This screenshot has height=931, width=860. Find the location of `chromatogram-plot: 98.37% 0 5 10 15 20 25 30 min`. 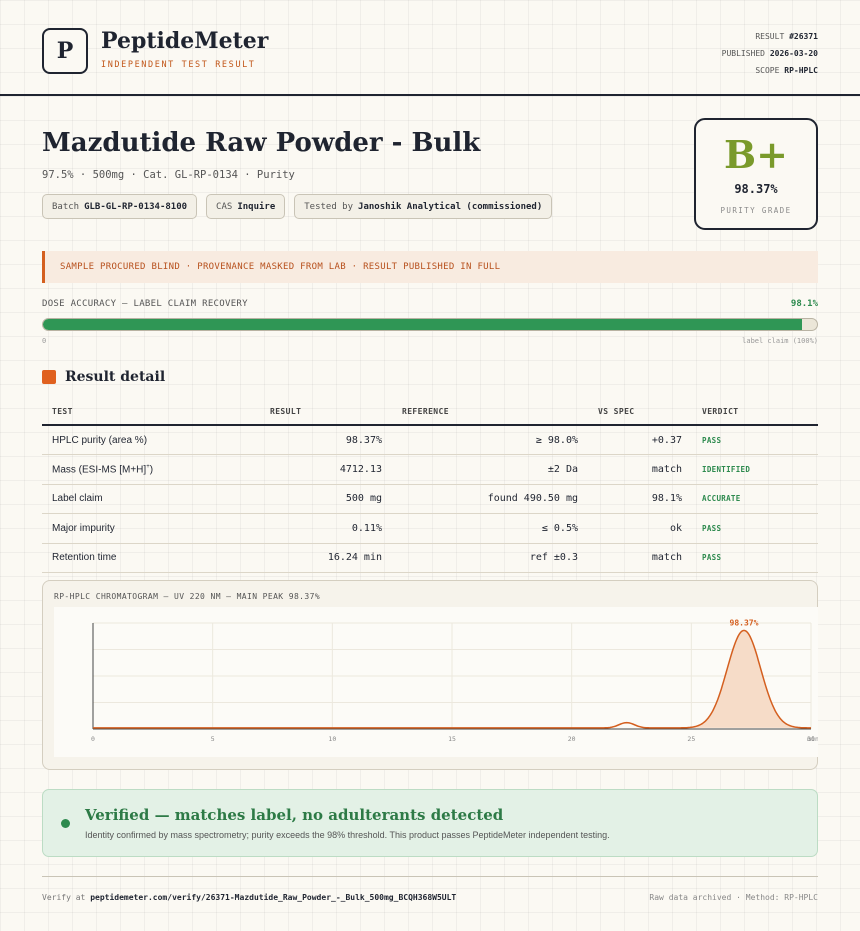

chromatogram-plot: 98.37% 0 5 10 15 20 25 30 min is located at coordinates (436, 682).